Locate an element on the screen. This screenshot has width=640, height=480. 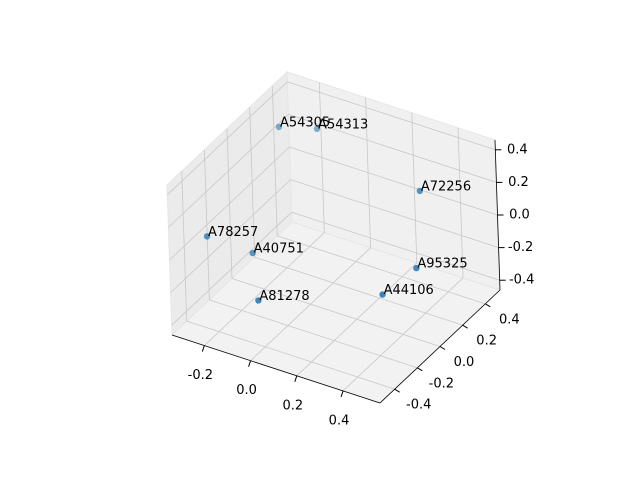
y-tick-label: 0.0 is located at coordinates (464, 362).